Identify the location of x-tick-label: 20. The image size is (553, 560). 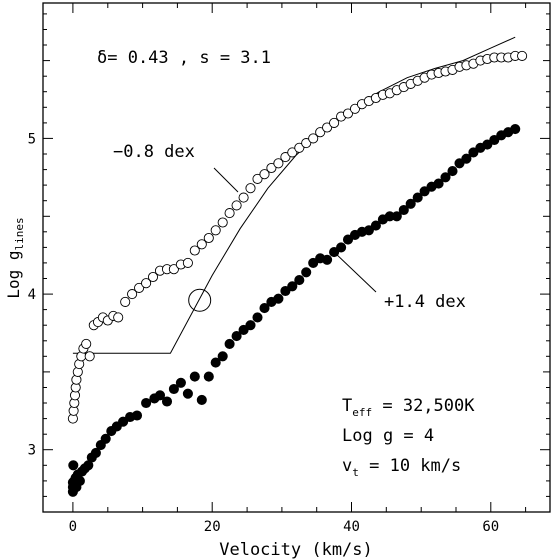
(212, 527).